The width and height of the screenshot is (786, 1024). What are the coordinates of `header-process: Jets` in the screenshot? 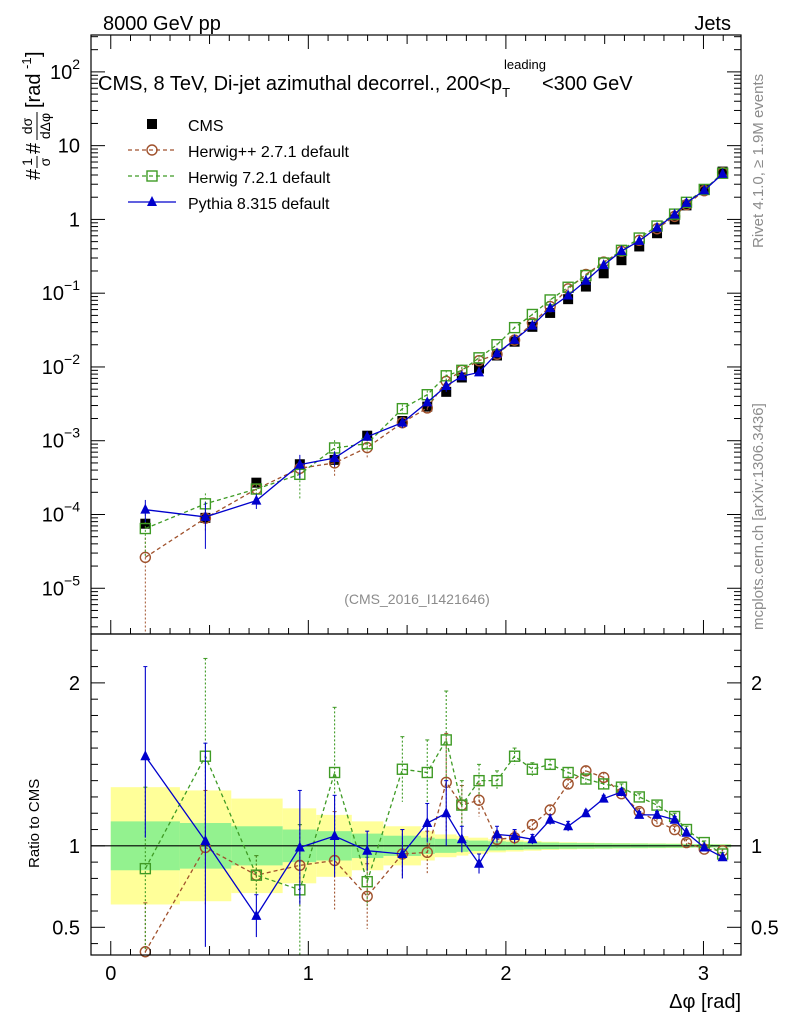 It's located at (712, 24).